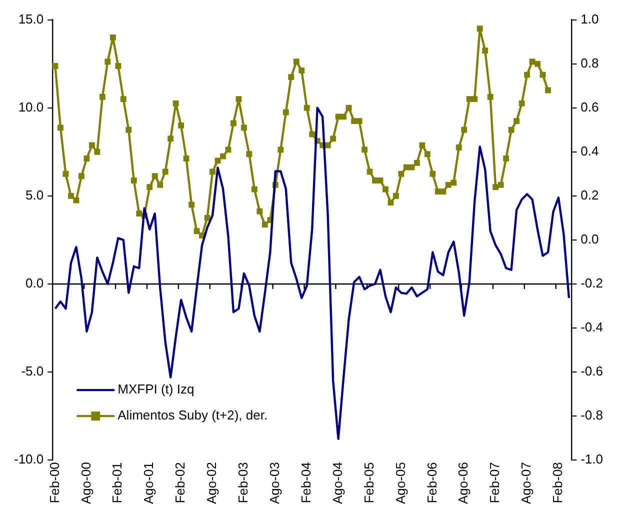 The width and height of the screenshot is (619, 516). What do you see at coordinates (558, 483) in the screenshot?
I see `x-tick-label: Feb-08` at bounding box center [558, 483].